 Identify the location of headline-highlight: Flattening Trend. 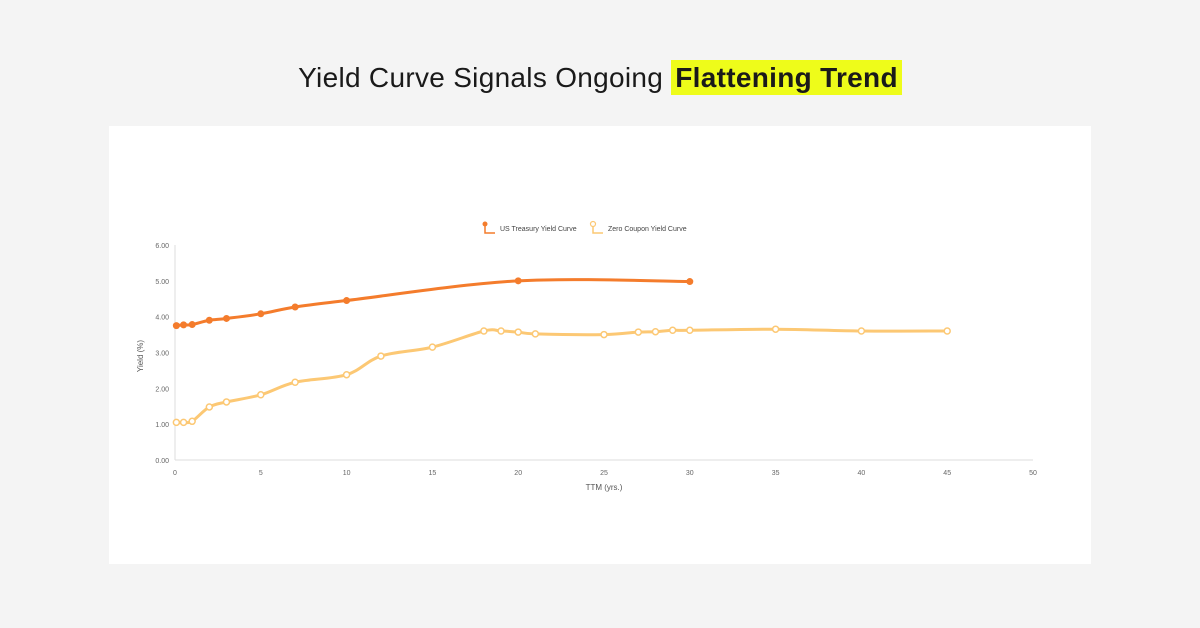
(786, 77).